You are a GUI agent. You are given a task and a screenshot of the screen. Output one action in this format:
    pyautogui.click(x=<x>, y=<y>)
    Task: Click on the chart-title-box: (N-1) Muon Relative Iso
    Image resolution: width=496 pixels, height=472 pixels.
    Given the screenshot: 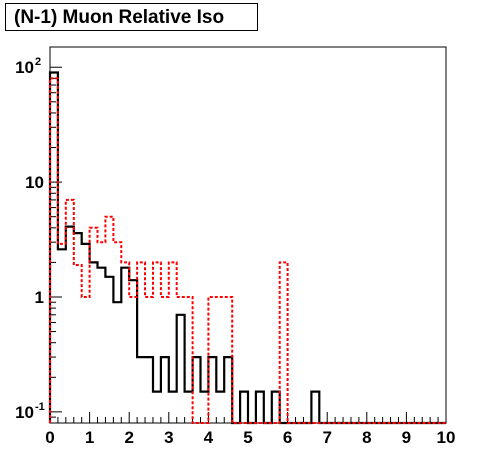 What is the action you would take?
    pyautogui.click(x=131, y=17)
    